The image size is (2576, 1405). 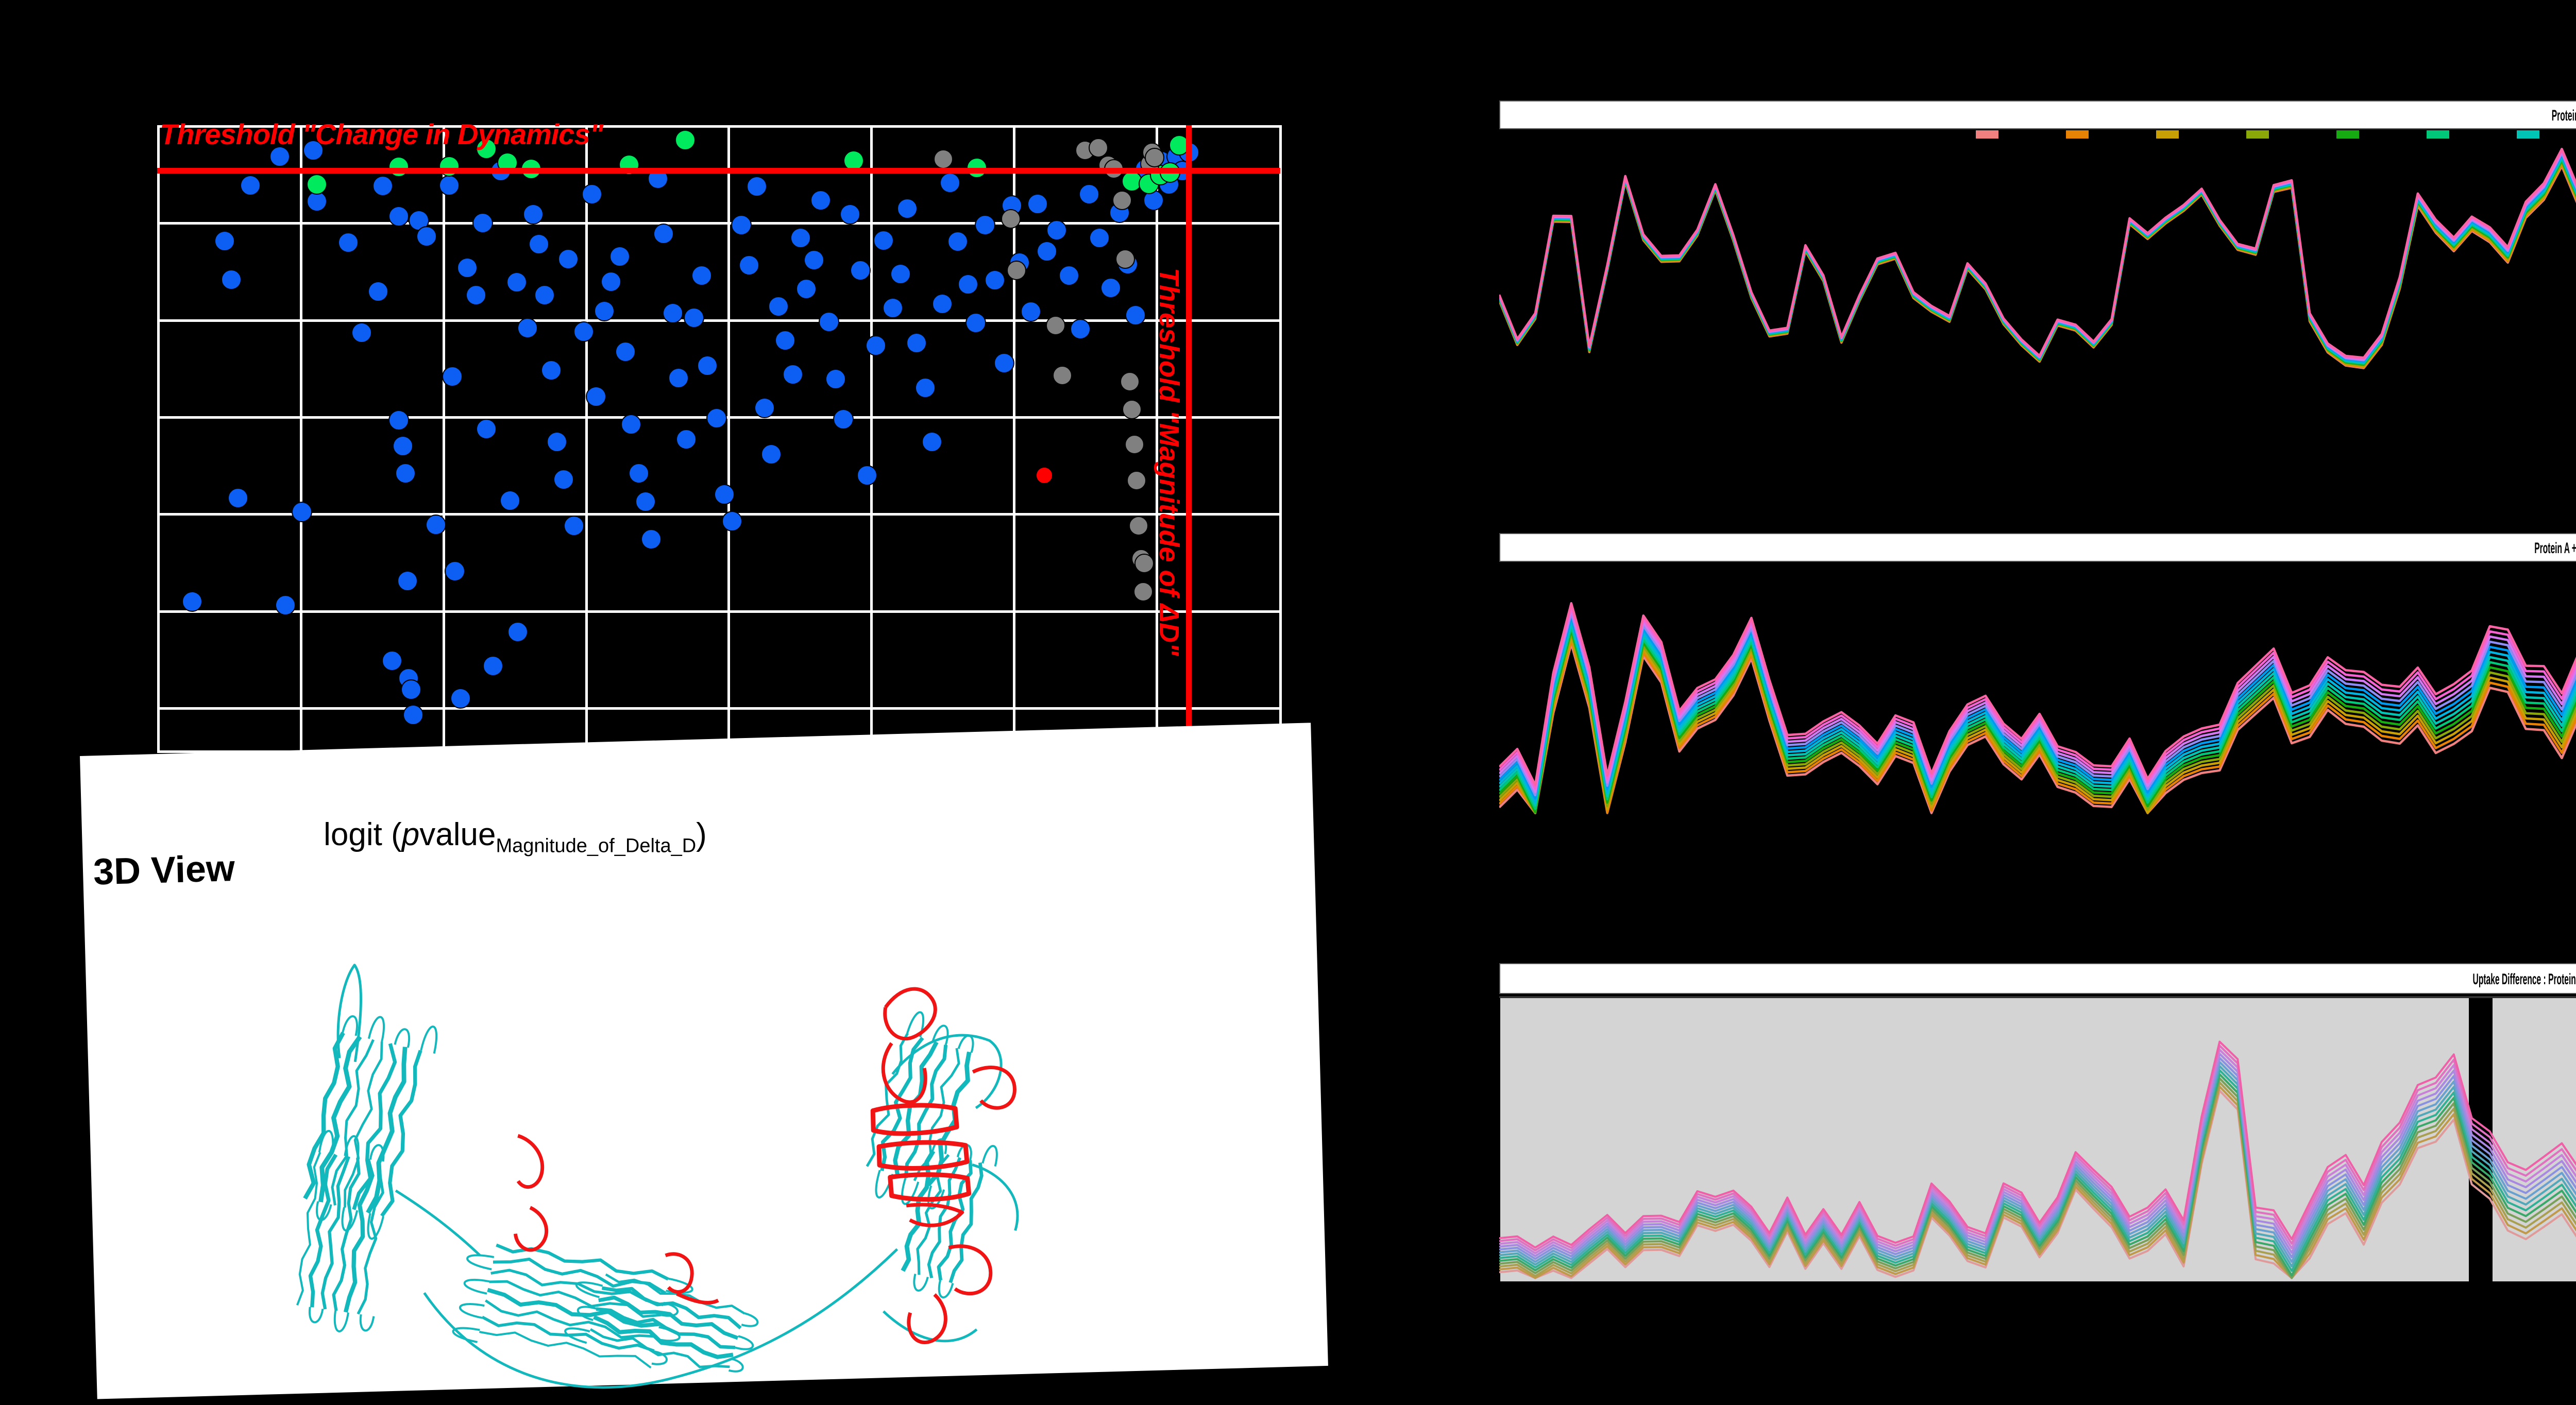 I want to click on uptake-plot-difference, so click(x=2038, y=1138).